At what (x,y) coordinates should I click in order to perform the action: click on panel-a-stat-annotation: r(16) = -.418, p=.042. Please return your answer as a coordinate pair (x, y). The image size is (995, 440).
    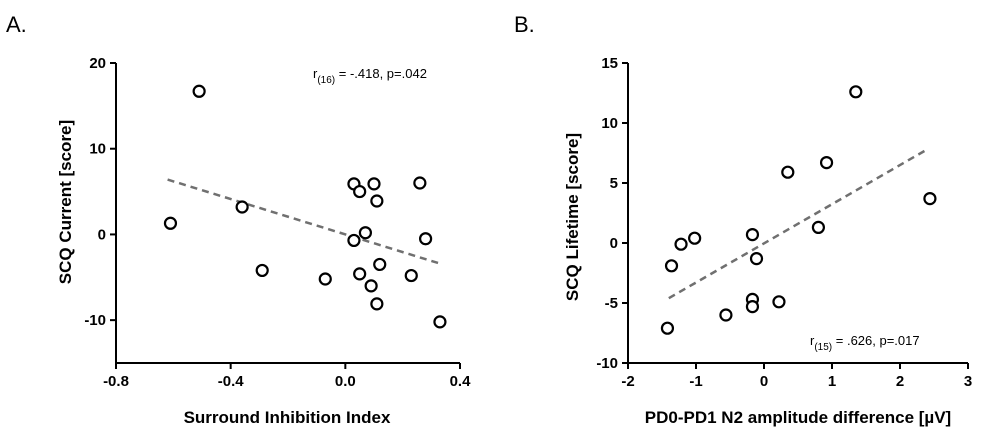
    Looking at the image, I should click on (370, 76).